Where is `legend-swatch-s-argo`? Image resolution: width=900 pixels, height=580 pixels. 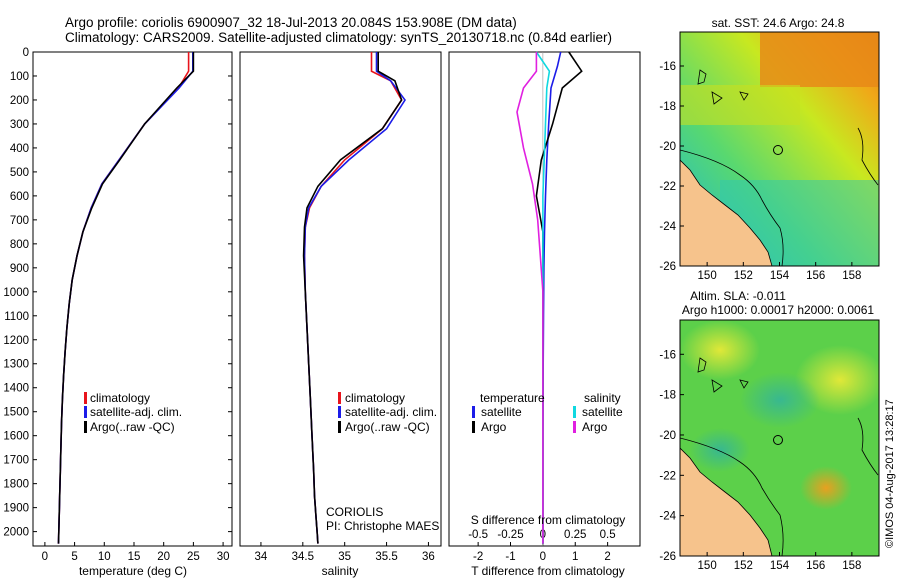 legend-swatch-s-argo is located at coordinates (574, 427).